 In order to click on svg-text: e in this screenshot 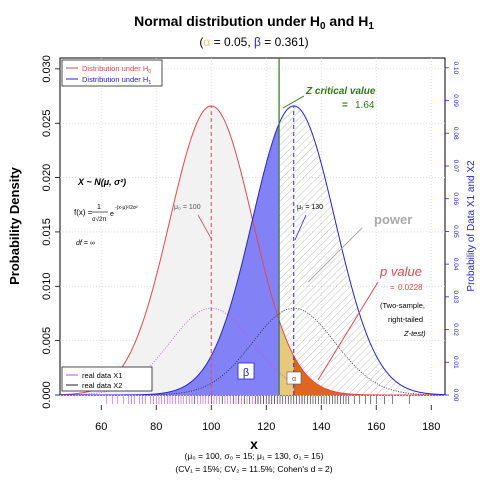, I will do `click(112, 214)`.